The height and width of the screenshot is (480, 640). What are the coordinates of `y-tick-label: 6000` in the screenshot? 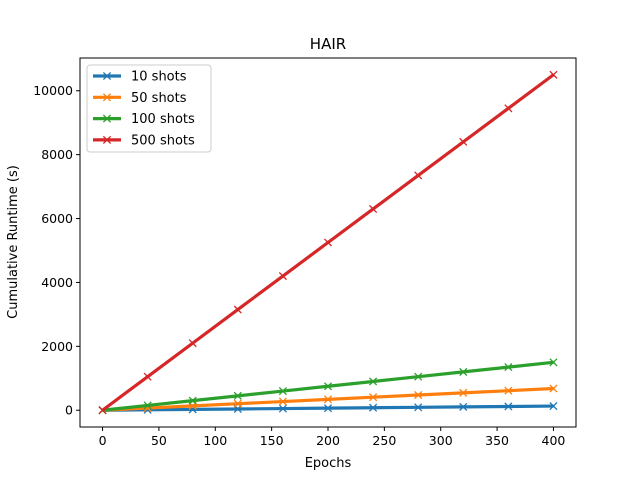 It's located at (57, 218).